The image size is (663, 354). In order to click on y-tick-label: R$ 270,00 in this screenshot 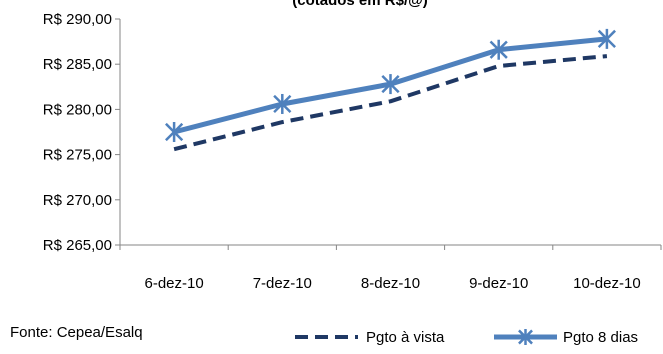, I will do `click(77, 200)`.